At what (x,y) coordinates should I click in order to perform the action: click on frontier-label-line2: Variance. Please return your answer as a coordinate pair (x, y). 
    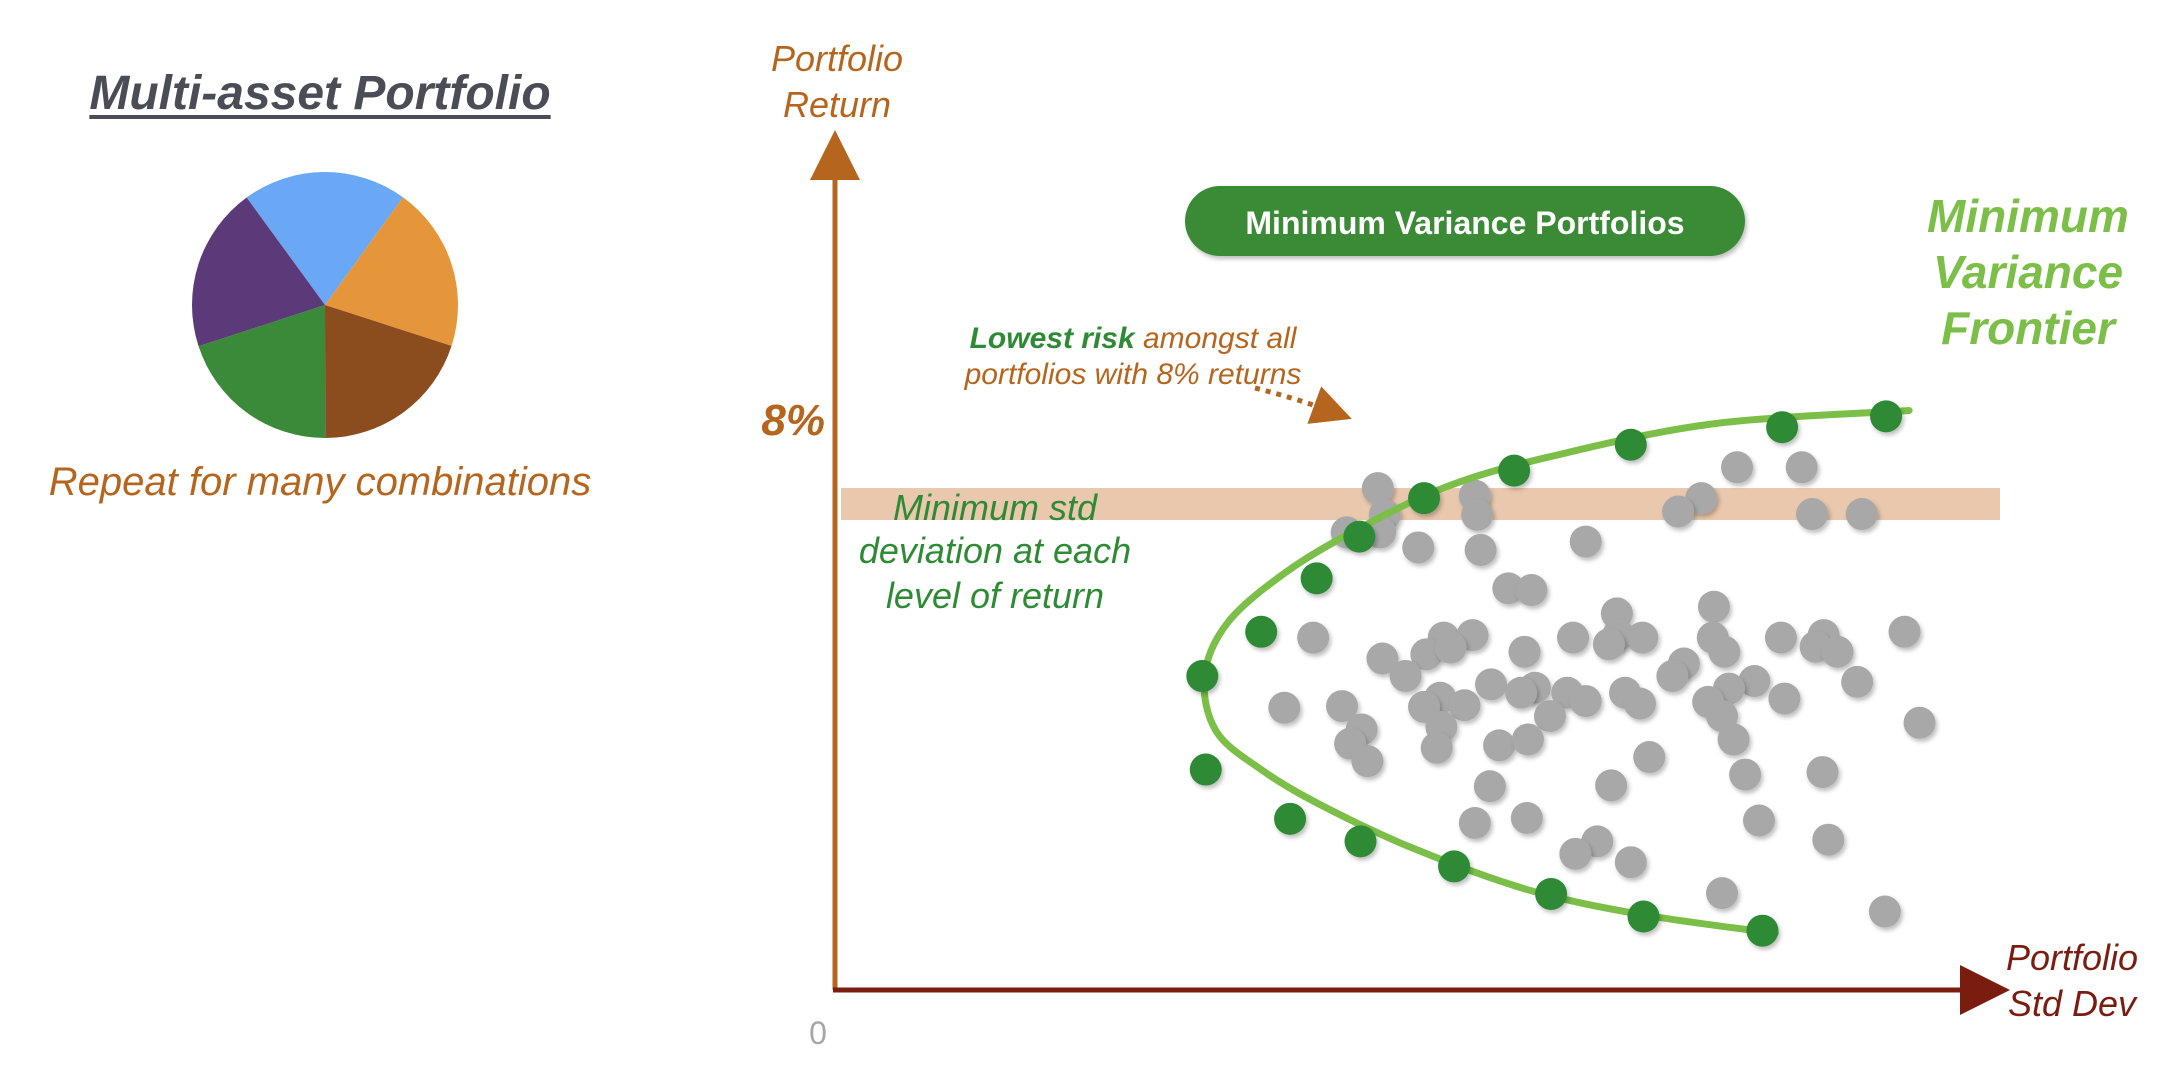
    Looking at the image, I should click on (2028, 272).